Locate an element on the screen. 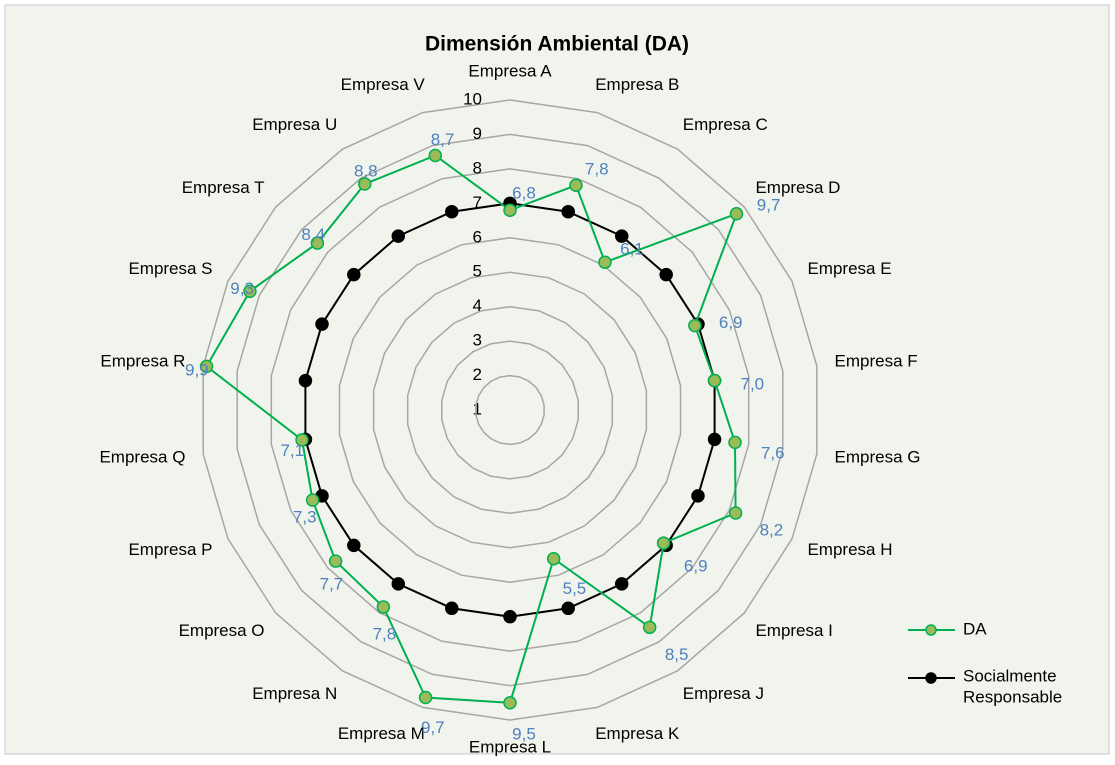  r-tick-label: 7 is located at coordinates (477, 202).